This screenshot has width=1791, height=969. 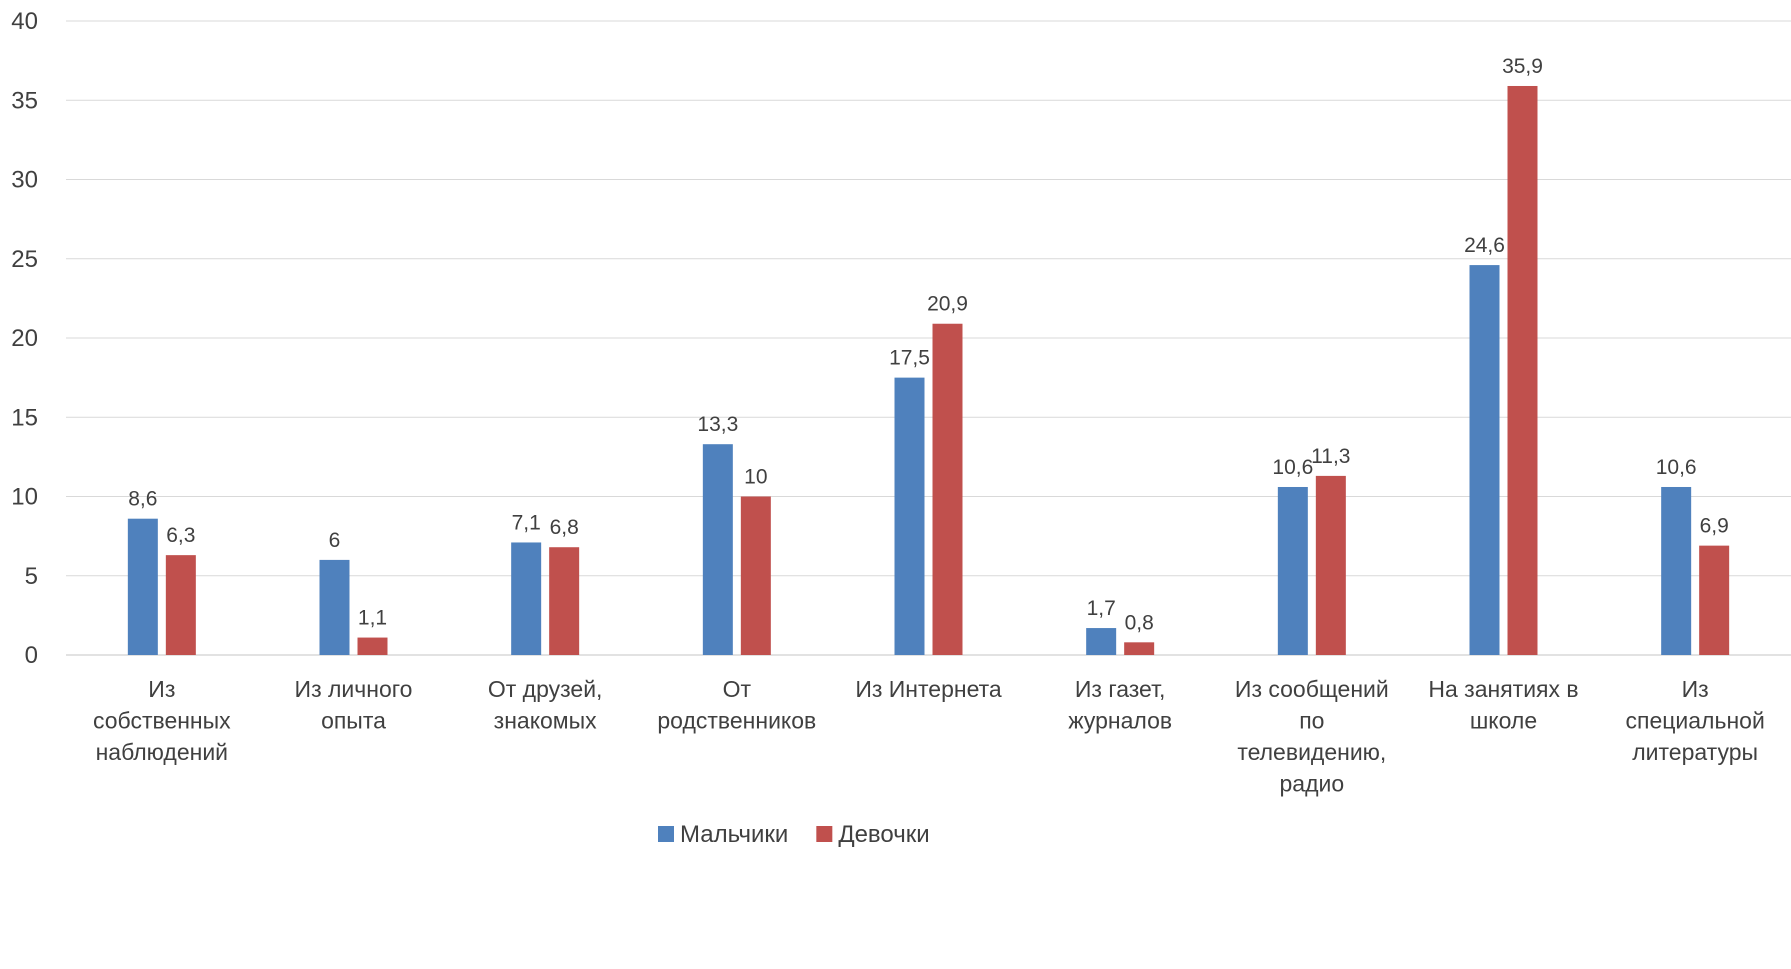 I want to click on data-label: 7,1, so click(x=526, y=522).